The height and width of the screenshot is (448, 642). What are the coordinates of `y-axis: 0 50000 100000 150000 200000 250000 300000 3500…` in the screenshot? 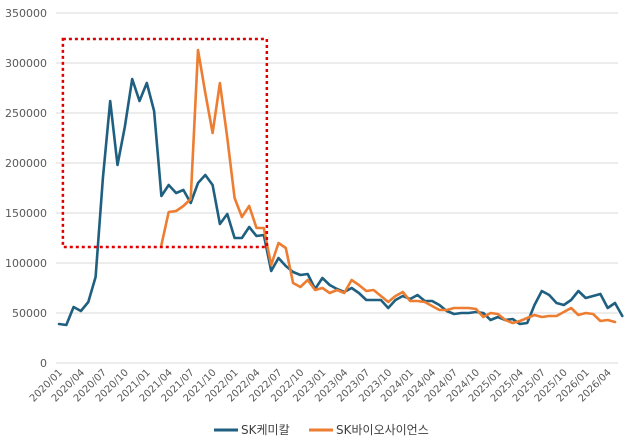 It's located at (26, 188).